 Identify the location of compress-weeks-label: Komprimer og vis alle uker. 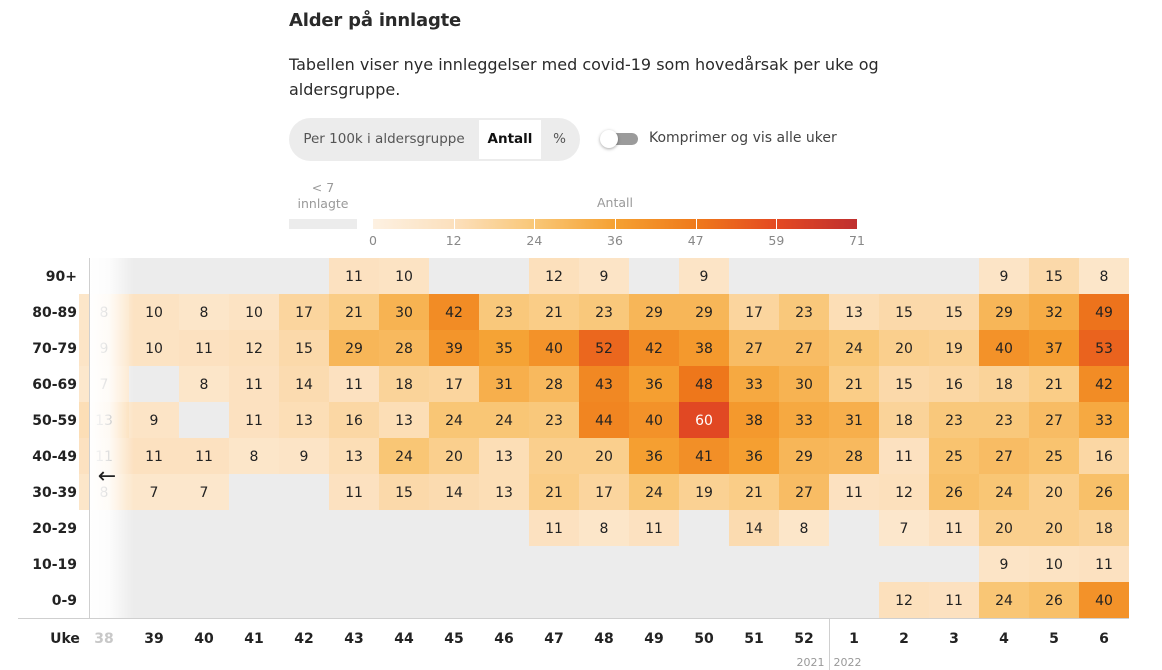
(743, 138).